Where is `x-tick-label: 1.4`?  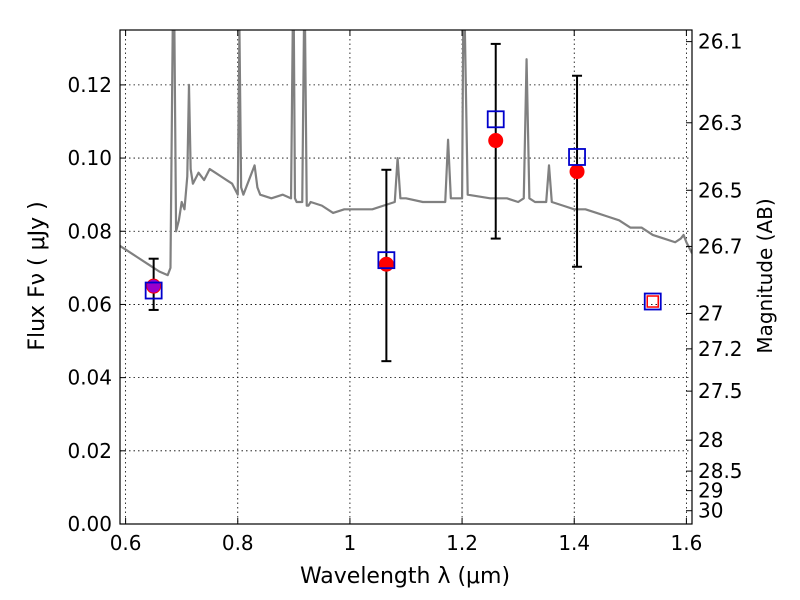
x-tick-label: 1.4 is located at coordinates (574, 543).